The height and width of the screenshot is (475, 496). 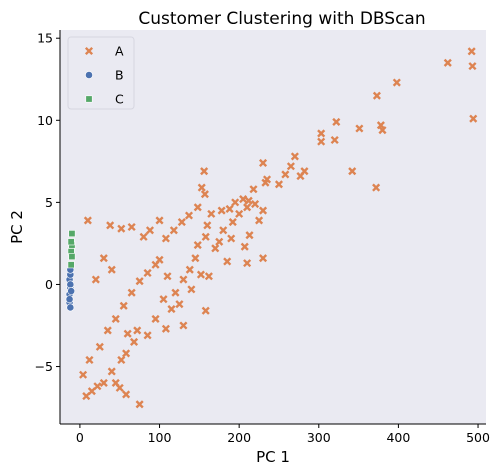 I want to click on legend-label-b: B, so click(x=119, y=75).